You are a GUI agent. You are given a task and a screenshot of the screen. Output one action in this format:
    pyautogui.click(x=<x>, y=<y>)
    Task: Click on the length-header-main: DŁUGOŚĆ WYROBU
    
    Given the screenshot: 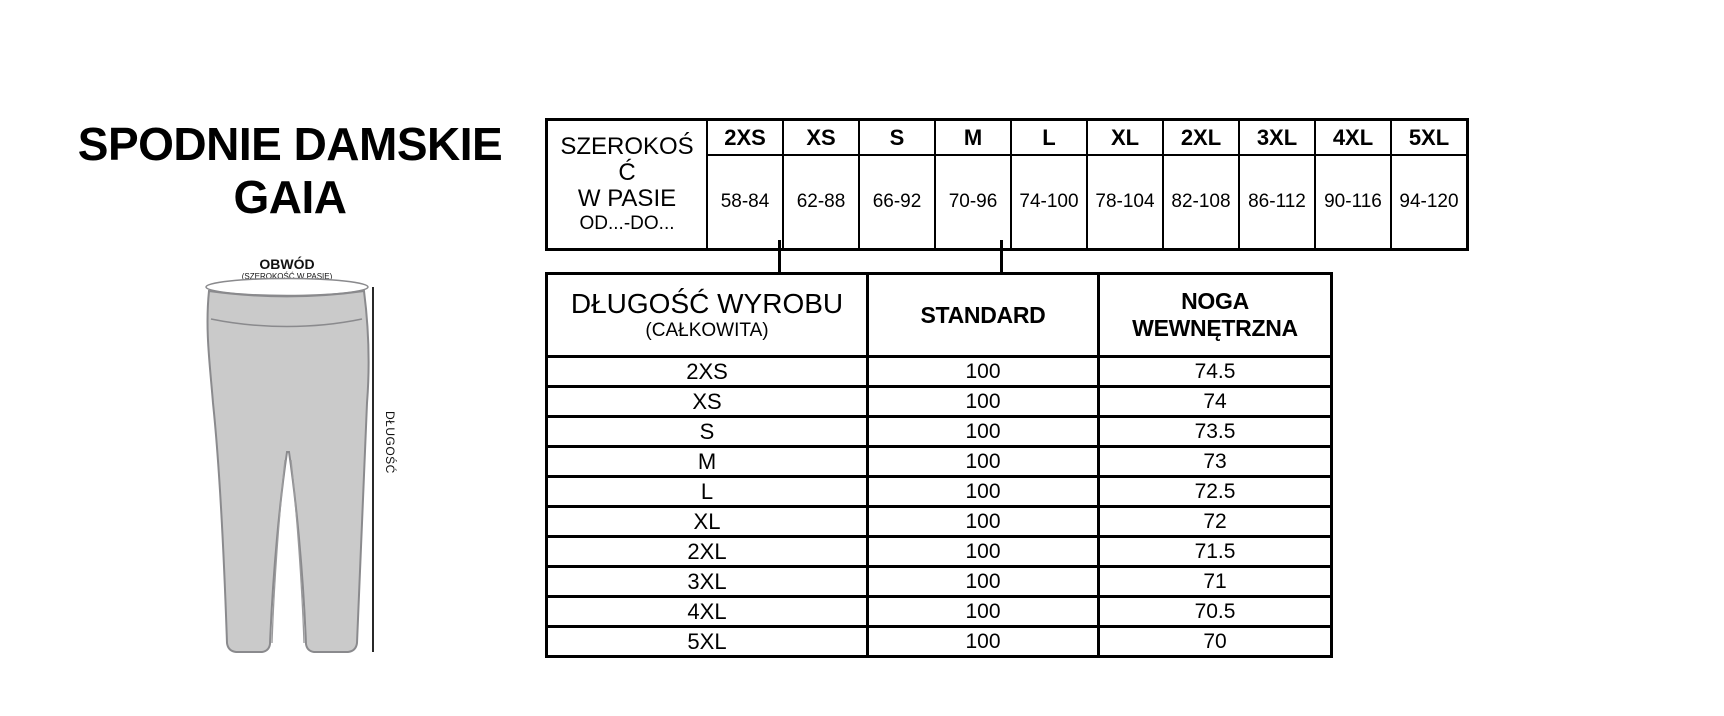 What is the action you would take?
    pyautogui.click(x=707, y=303)
    